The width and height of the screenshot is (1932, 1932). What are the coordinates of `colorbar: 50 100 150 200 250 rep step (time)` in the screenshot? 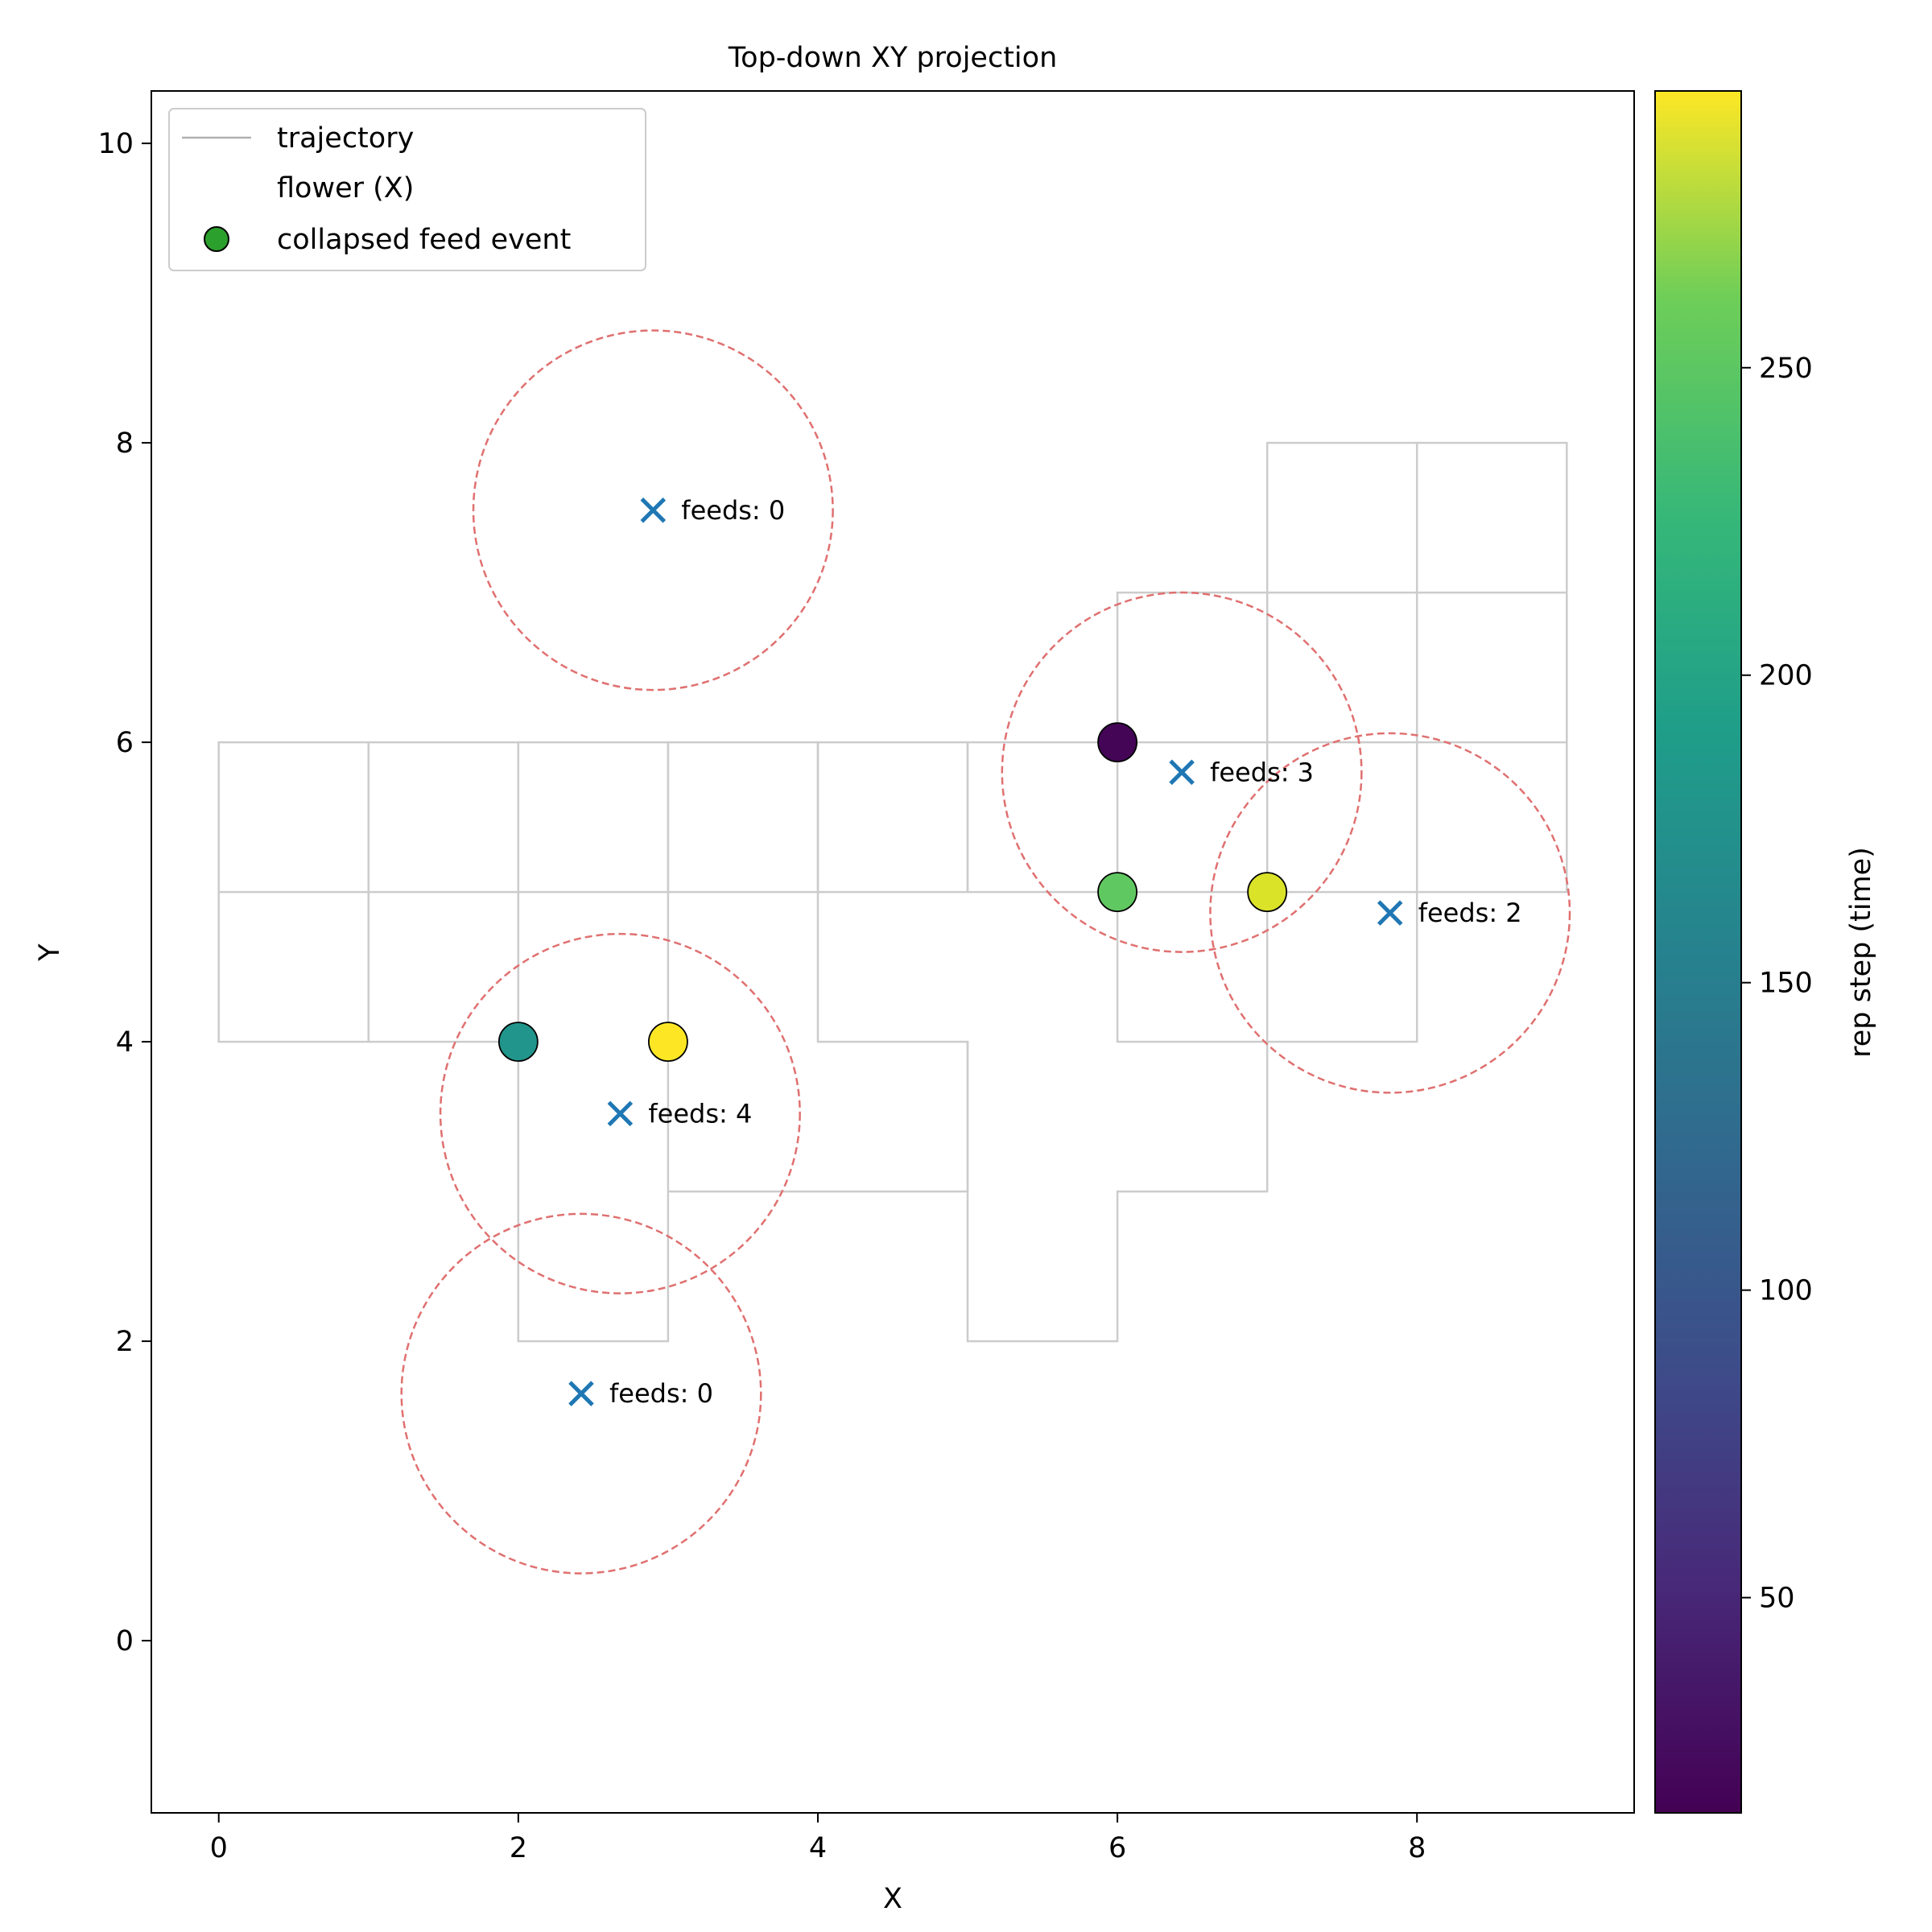 It's located at (1766, 952).